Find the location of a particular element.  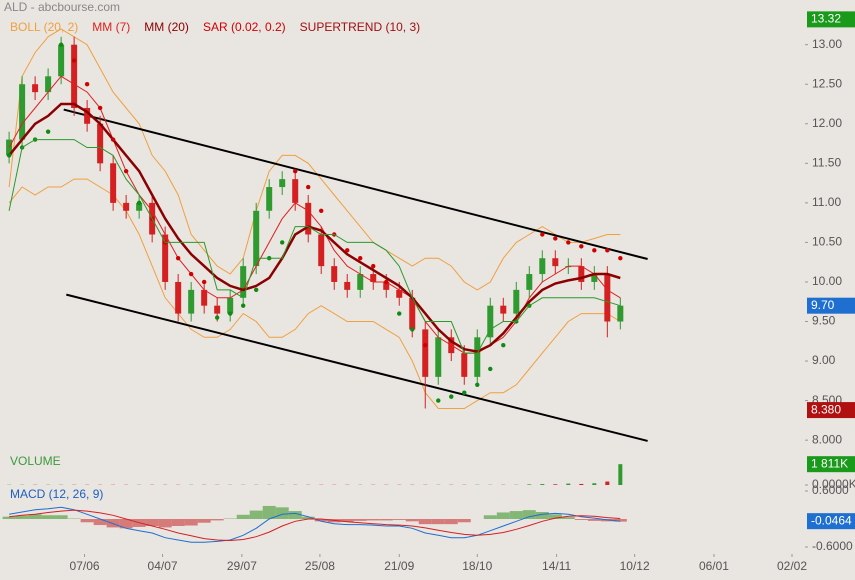

x-tick-label: 07/06 is located at coordinates (85, 566).